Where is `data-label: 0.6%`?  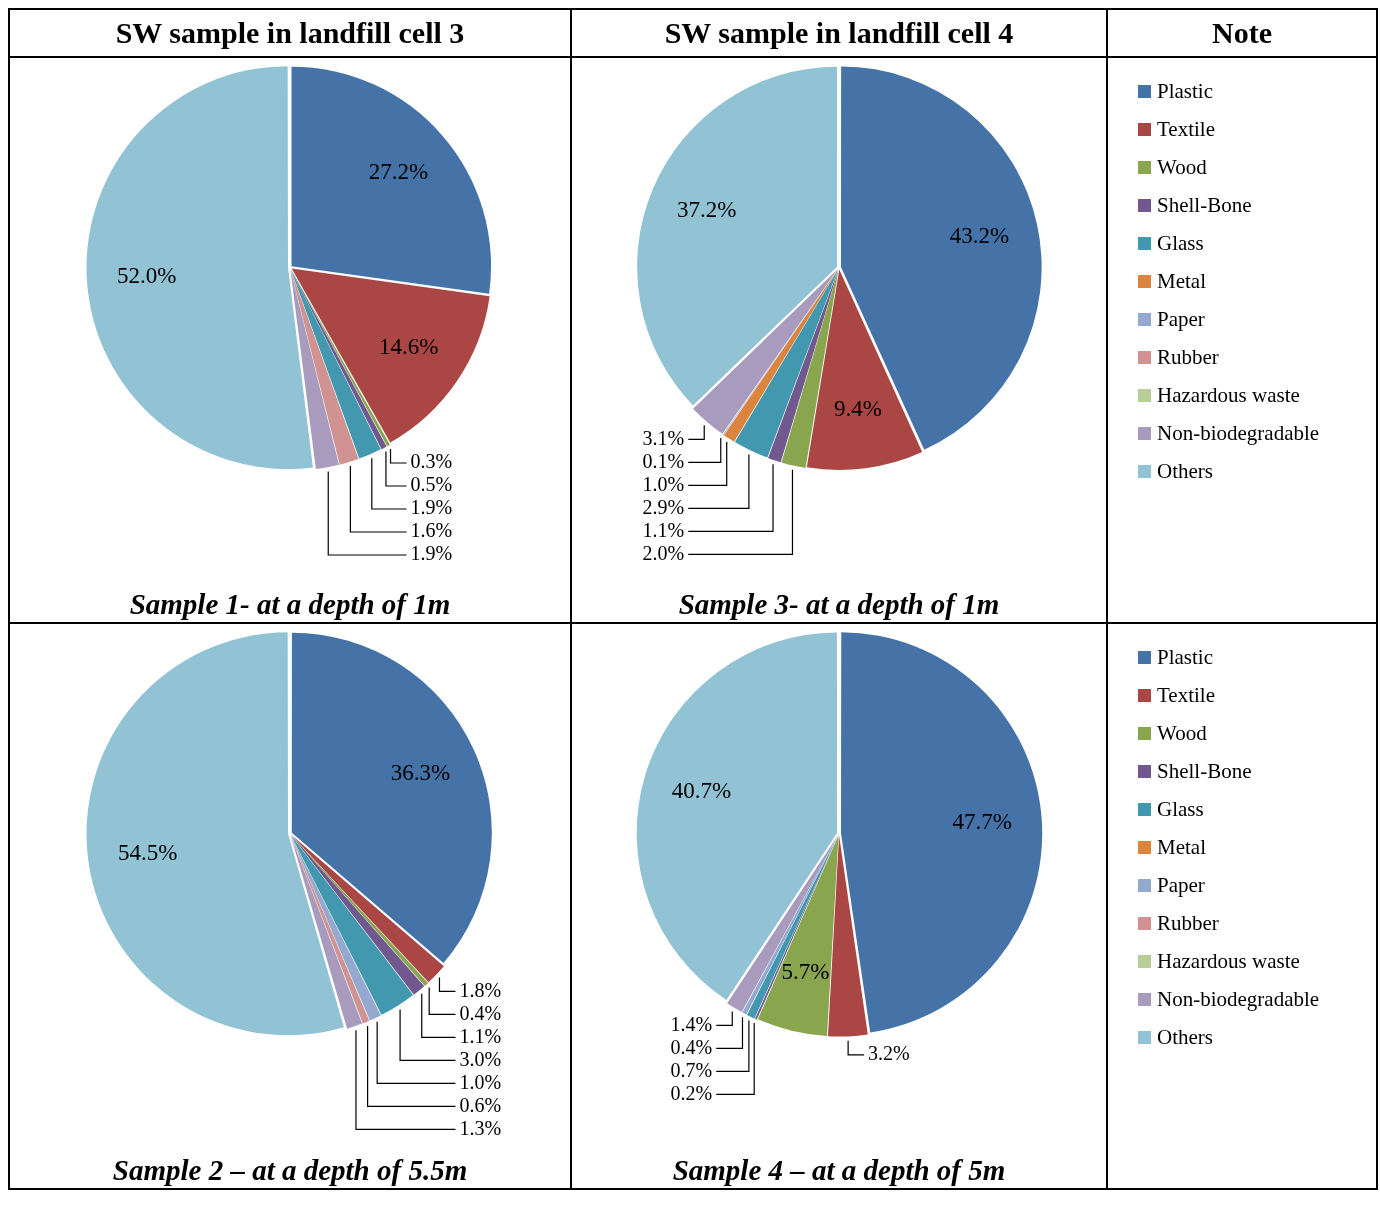 data-label: 0.6% is located at coordinates (480, 1104).